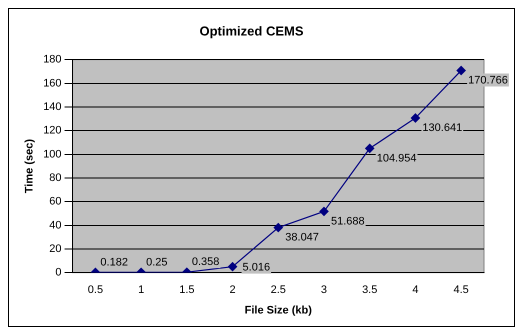 This screenshot has width=523, height=335. I want to click on data-label: 130.641, so click(442, 128).